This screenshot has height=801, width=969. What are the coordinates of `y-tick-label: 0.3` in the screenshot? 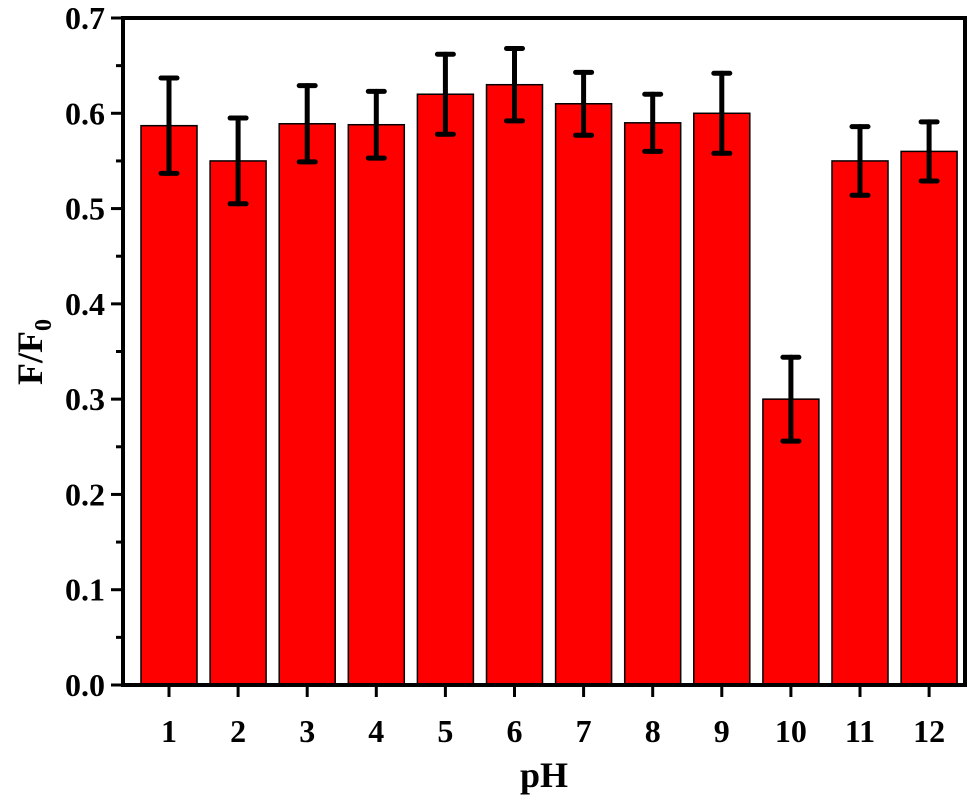 It's located at (85, 399).